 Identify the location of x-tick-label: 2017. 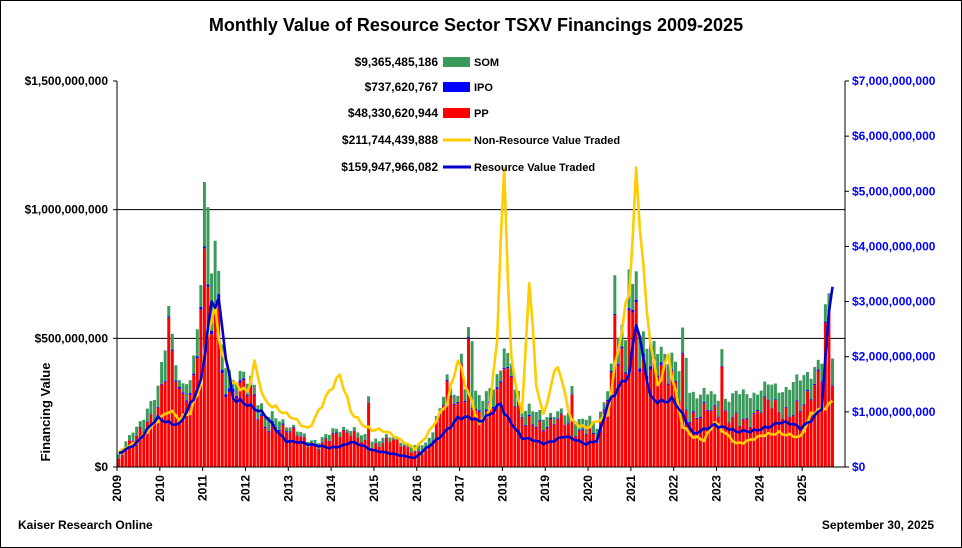
(460, 488).